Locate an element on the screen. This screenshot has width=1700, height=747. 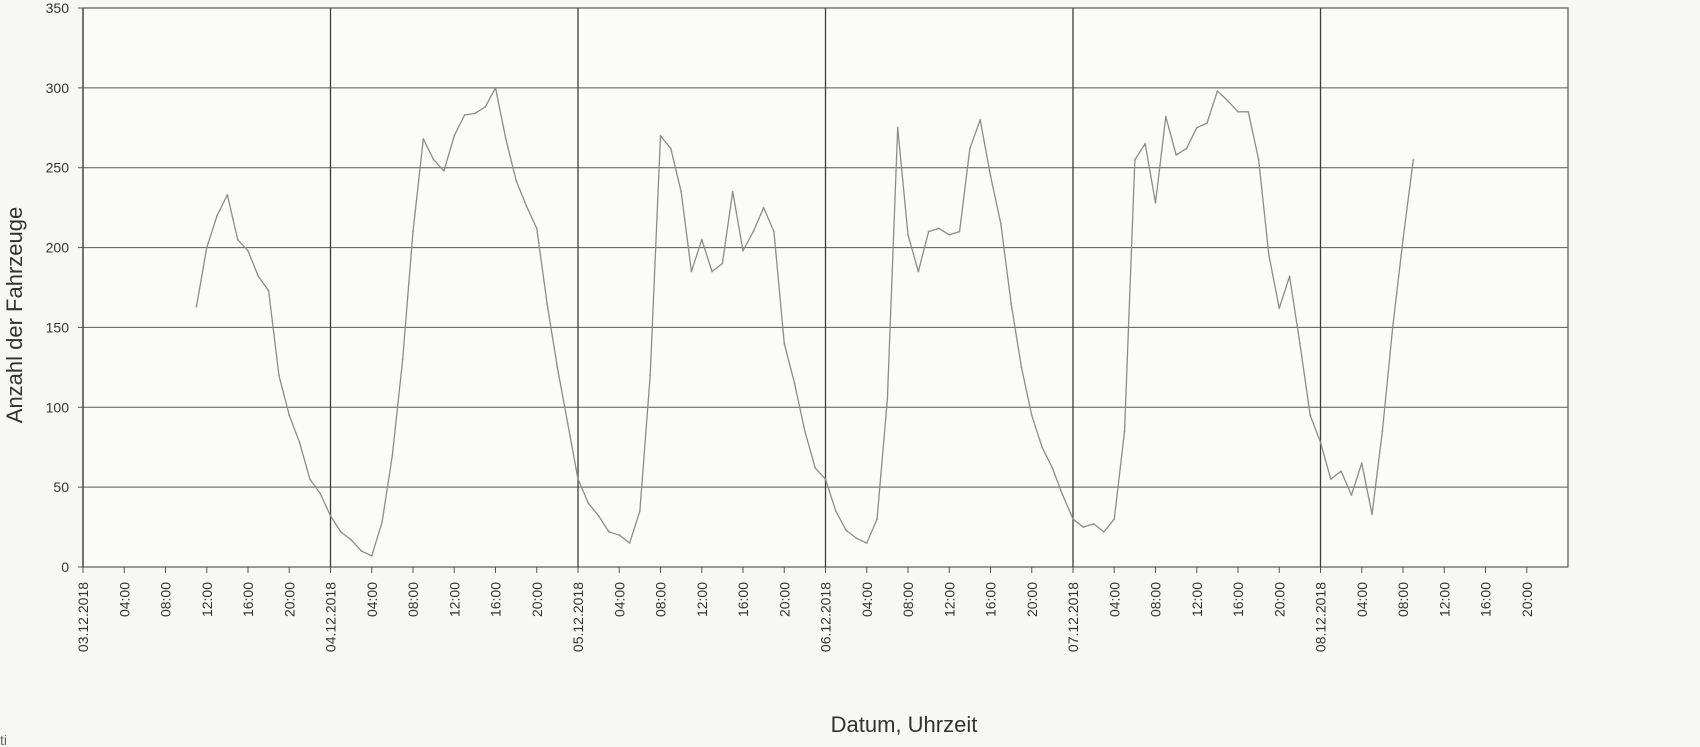
y-tick-label: 250 is located at coordinates (58, 168).